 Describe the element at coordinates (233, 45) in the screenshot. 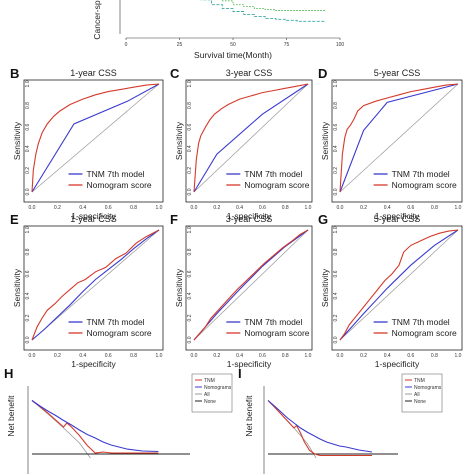

I see `x-tick-label: 50` at that location.